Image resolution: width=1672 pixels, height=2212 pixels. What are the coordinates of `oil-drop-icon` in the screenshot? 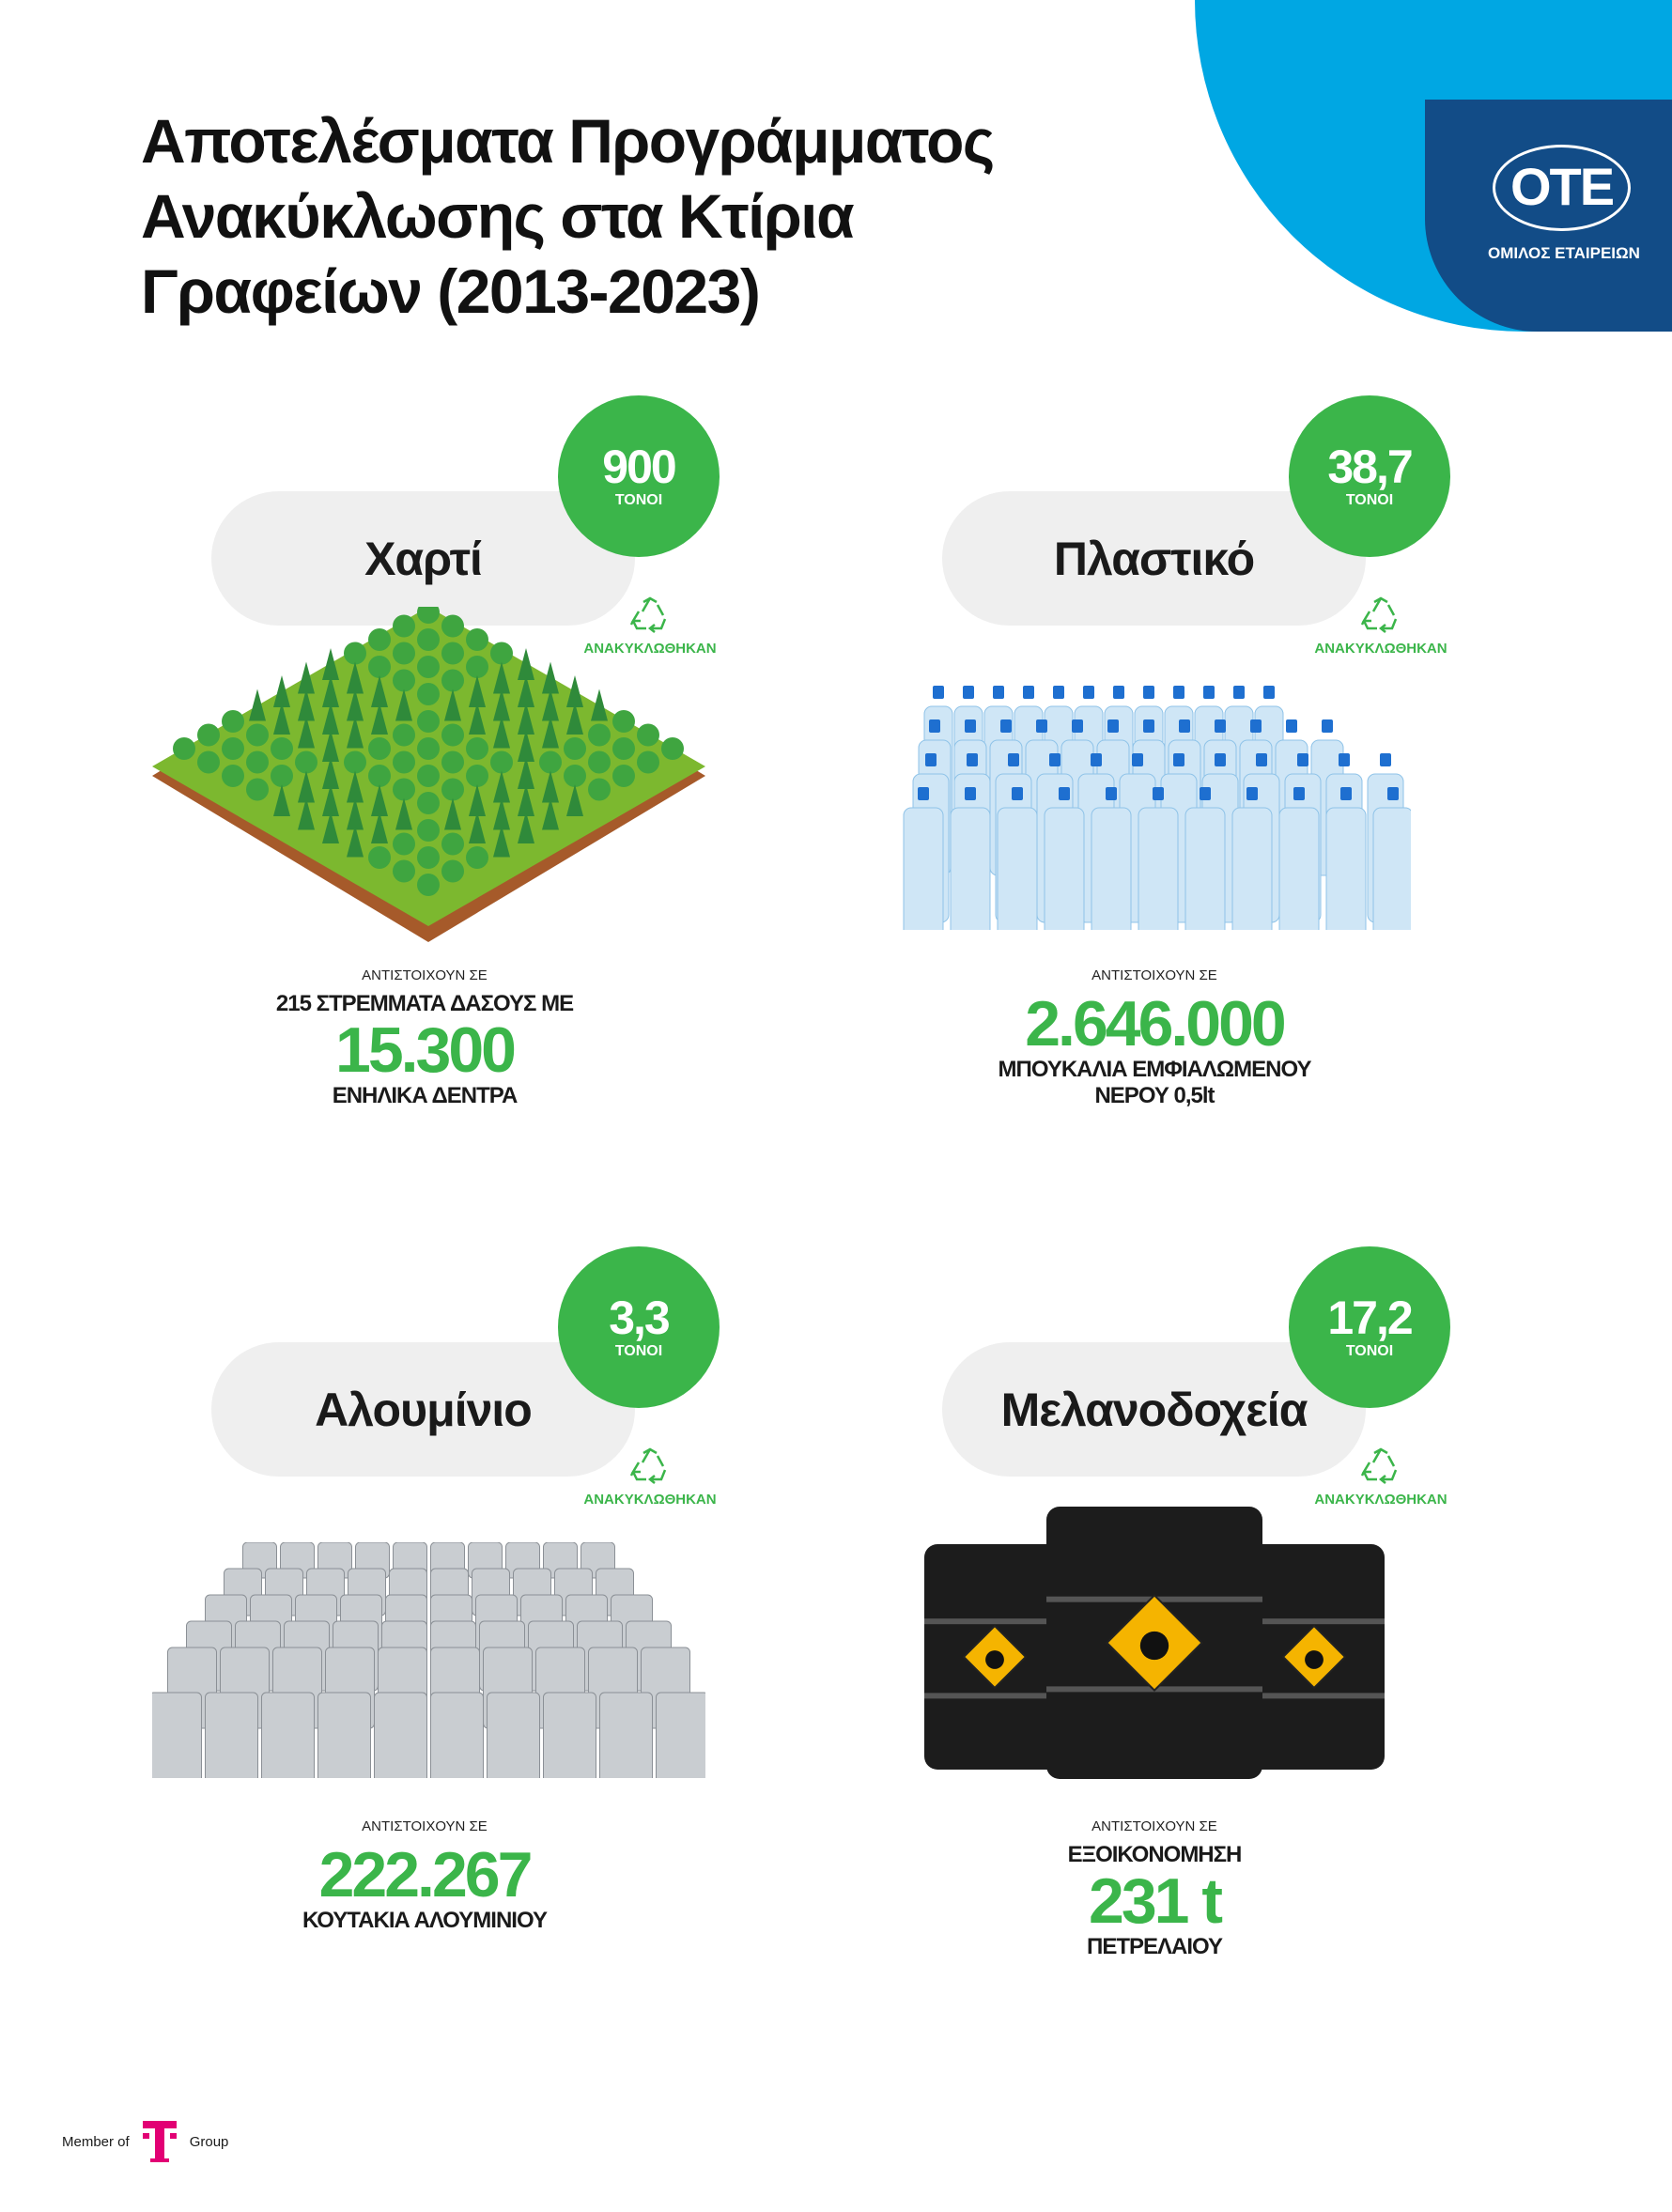 It's located at (1314, 1660).